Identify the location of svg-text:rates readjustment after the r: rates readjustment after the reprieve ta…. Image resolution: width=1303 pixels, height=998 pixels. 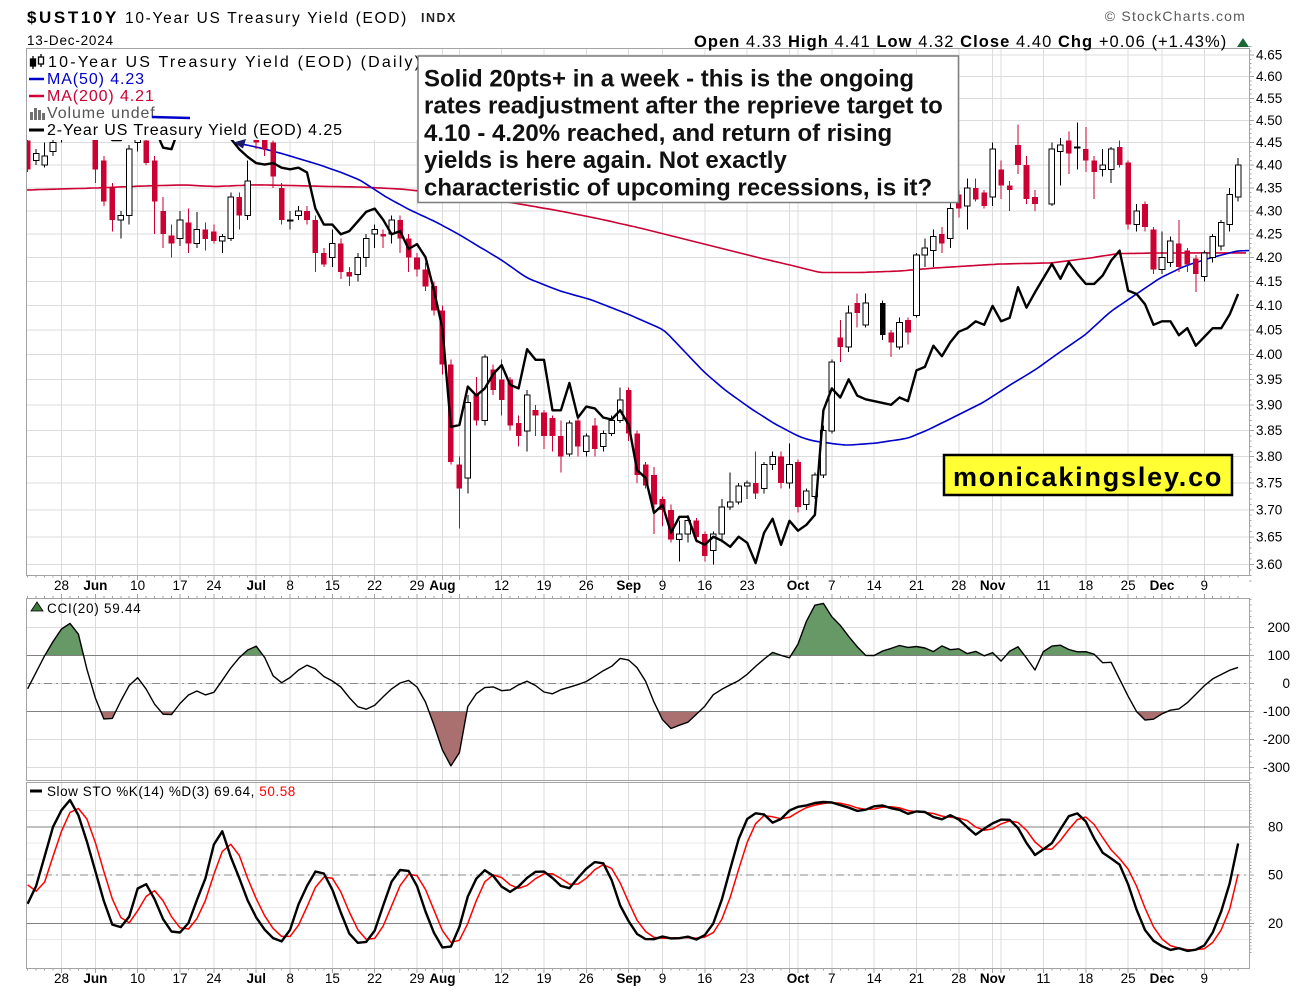
(683, 106).